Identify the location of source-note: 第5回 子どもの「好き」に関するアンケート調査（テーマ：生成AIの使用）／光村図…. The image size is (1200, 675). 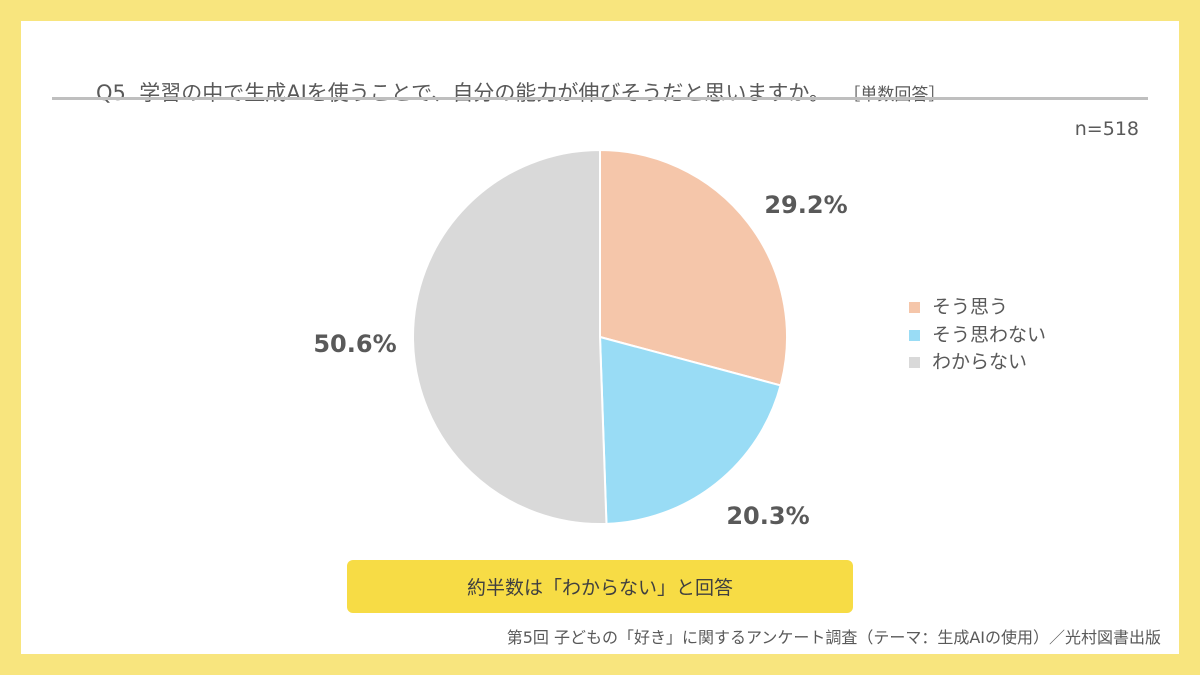
(833, 637).